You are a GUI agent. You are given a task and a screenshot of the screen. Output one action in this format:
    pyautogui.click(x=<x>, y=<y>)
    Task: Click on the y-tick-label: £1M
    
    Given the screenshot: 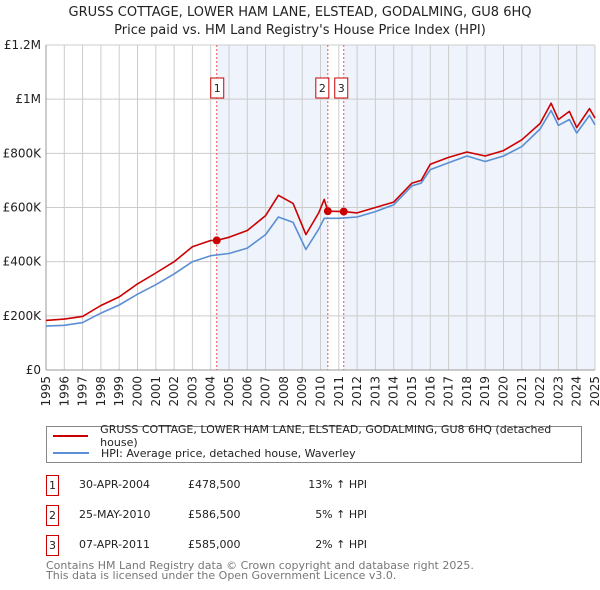 What is the action you would take?
    pyautogui.click(x=28, y=99)
    